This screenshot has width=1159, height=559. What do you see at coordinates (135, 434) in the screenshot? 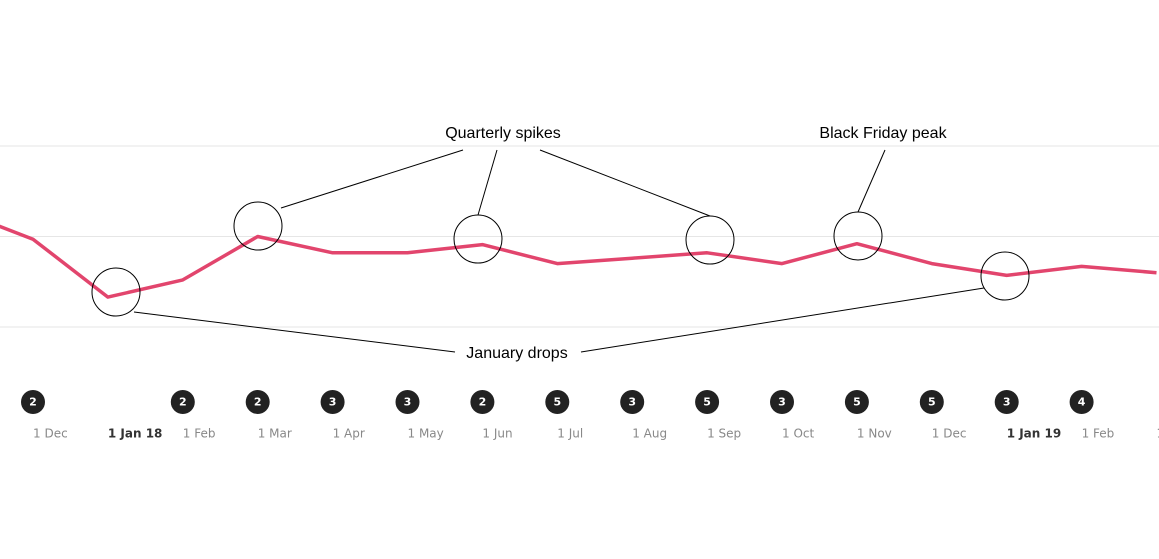
I see `x-tick-label: 1 Jan 18` at bounding box center [135, 434].